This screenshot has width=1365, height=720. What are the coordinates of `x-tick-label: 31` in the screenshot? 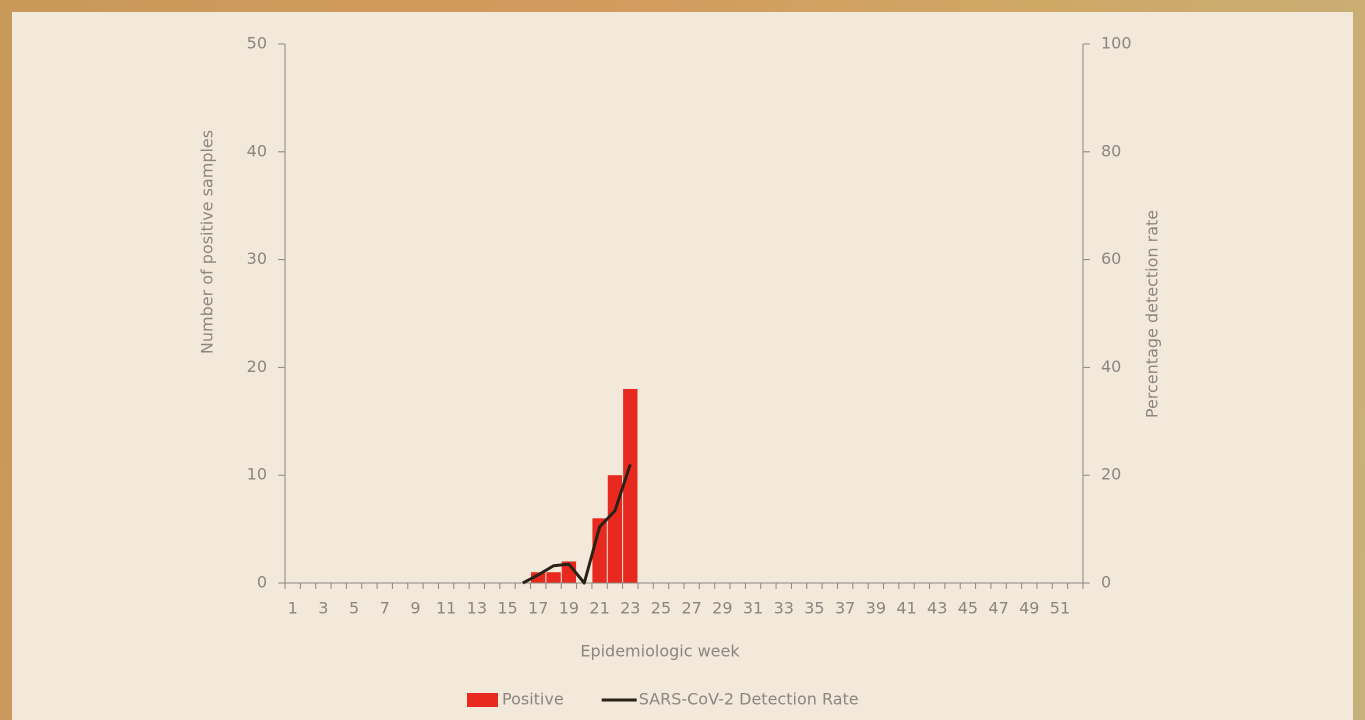 It's located at (753, 608).